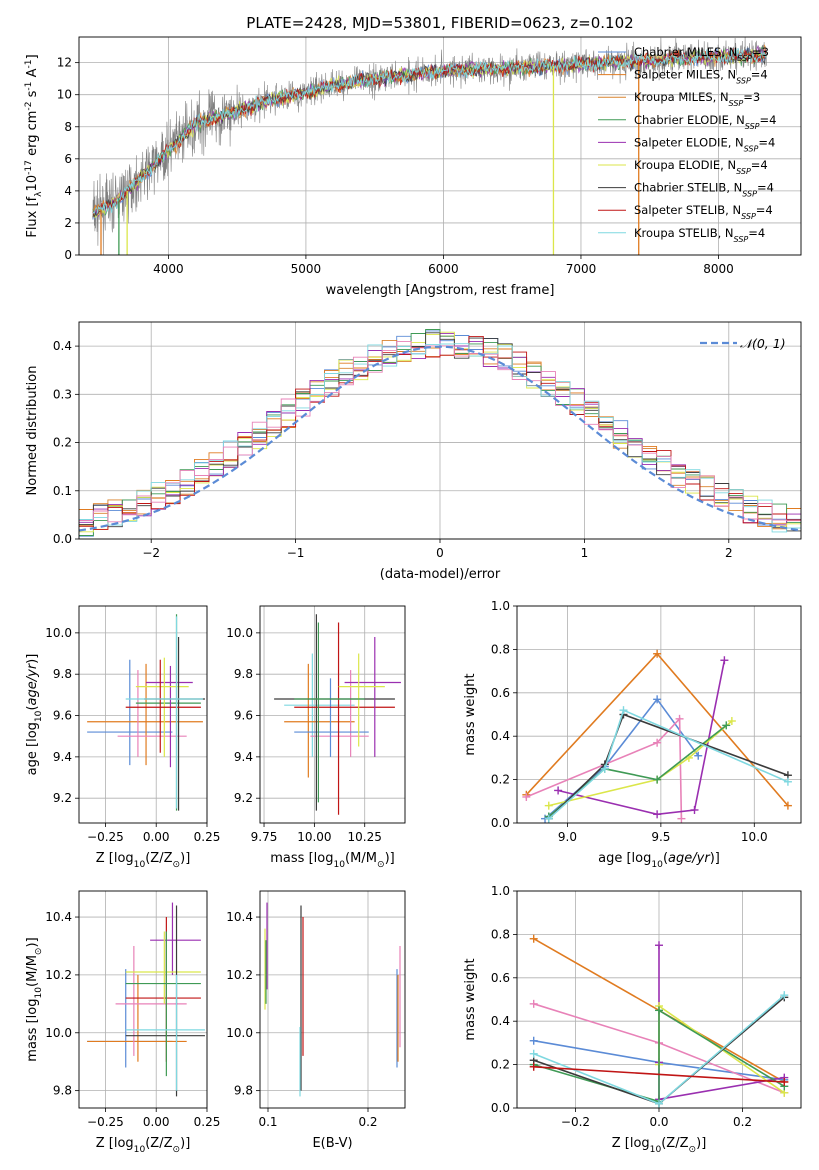 The image size is (819, 1170). Describe the element at coordinates (151, 553) in the screenshot. I see `x-tick-label: −2` at that location.